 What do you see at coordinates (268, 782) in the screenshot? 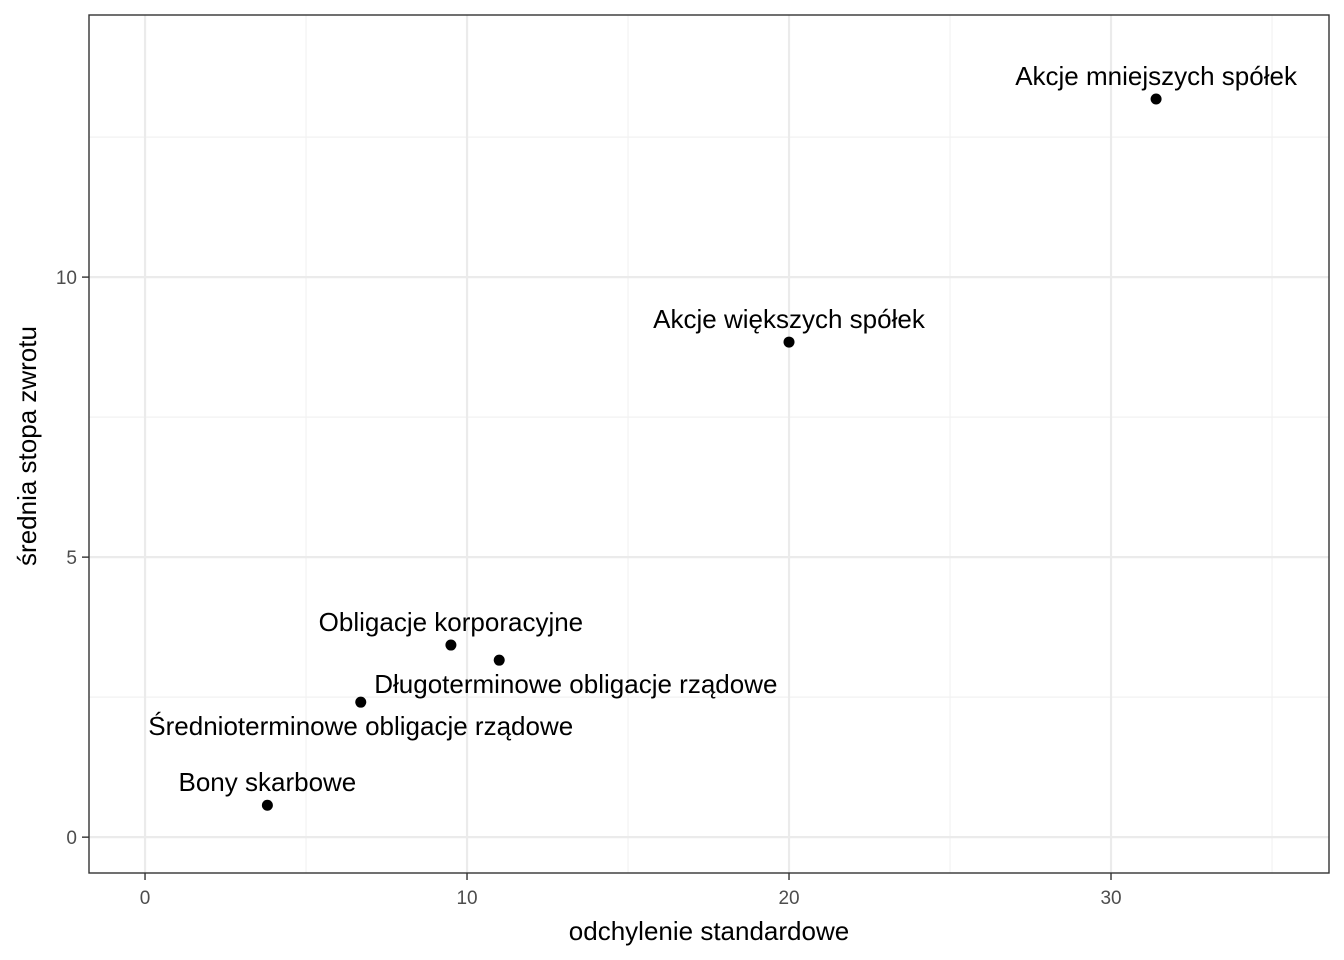
I see `point-label: Bony skarbowe` at bounding box center [268, 782].